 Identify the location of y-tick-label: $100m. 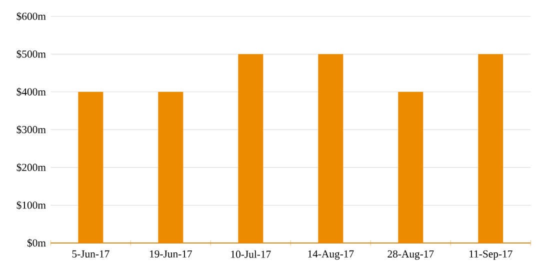
(31, 205).